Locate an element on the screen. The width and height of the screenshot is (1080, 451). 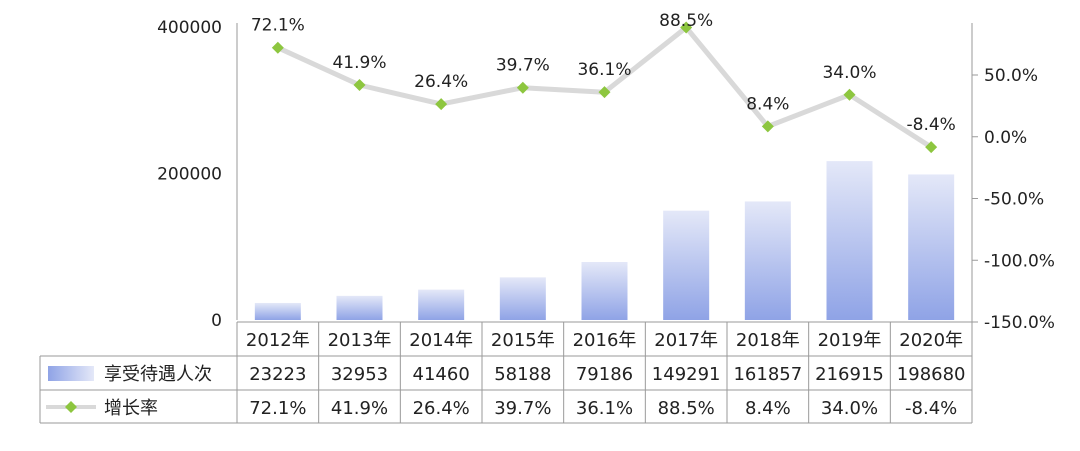
table-cell: 32953 is located at coordinates (359, 374).